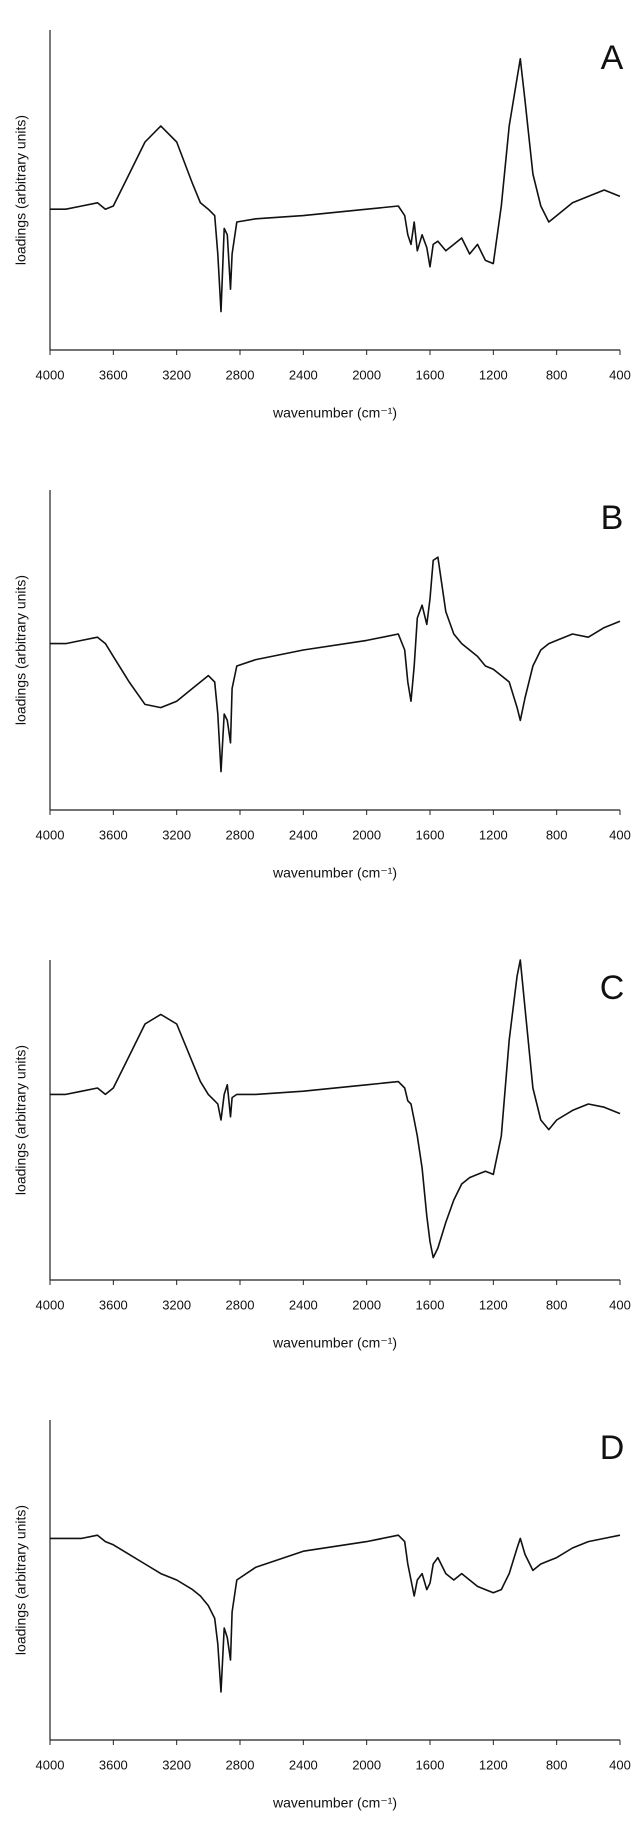 The image size is (640, 1842). Describe the element at coordinates (612, 1448) in the screenshot. I see `panel-label: D` at that location.